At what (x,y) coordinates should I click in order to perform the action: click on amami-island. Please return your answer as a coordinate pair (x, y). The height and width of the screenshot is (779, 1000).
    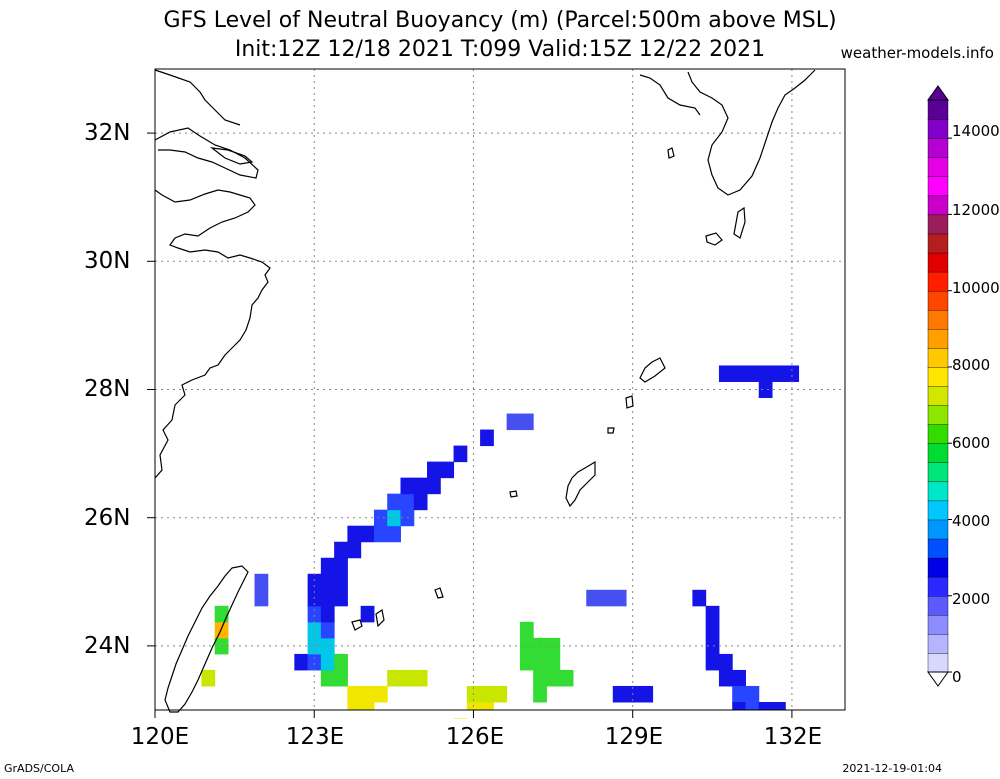
    Looking at the image, I should click on (652, 370).